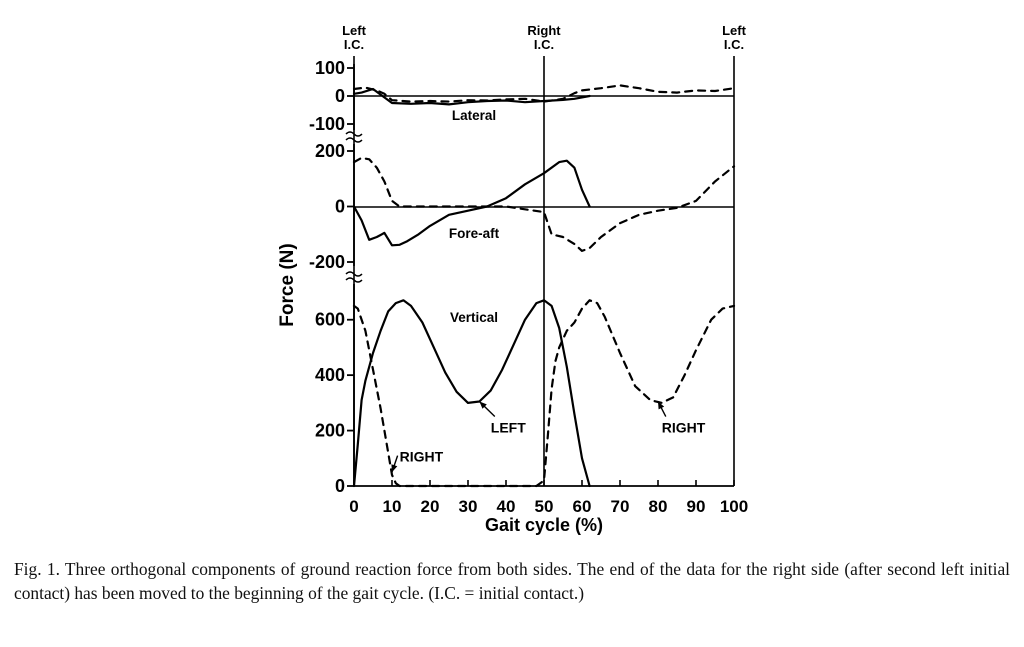 The height and width of the screenshot is (647, 1024). I want to click on series-vertical-right, so click(544, 393).